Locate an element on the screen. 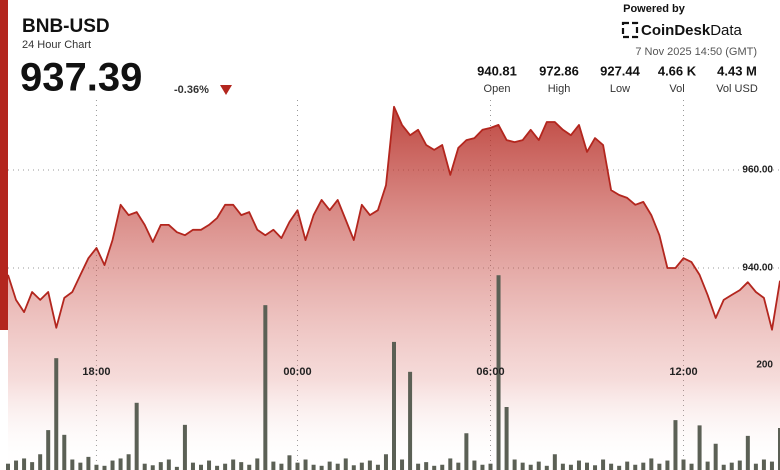 The width and height of the screenshot is (780, 470). x-tick-label: 18:00 is located at coordinates (96, 372).